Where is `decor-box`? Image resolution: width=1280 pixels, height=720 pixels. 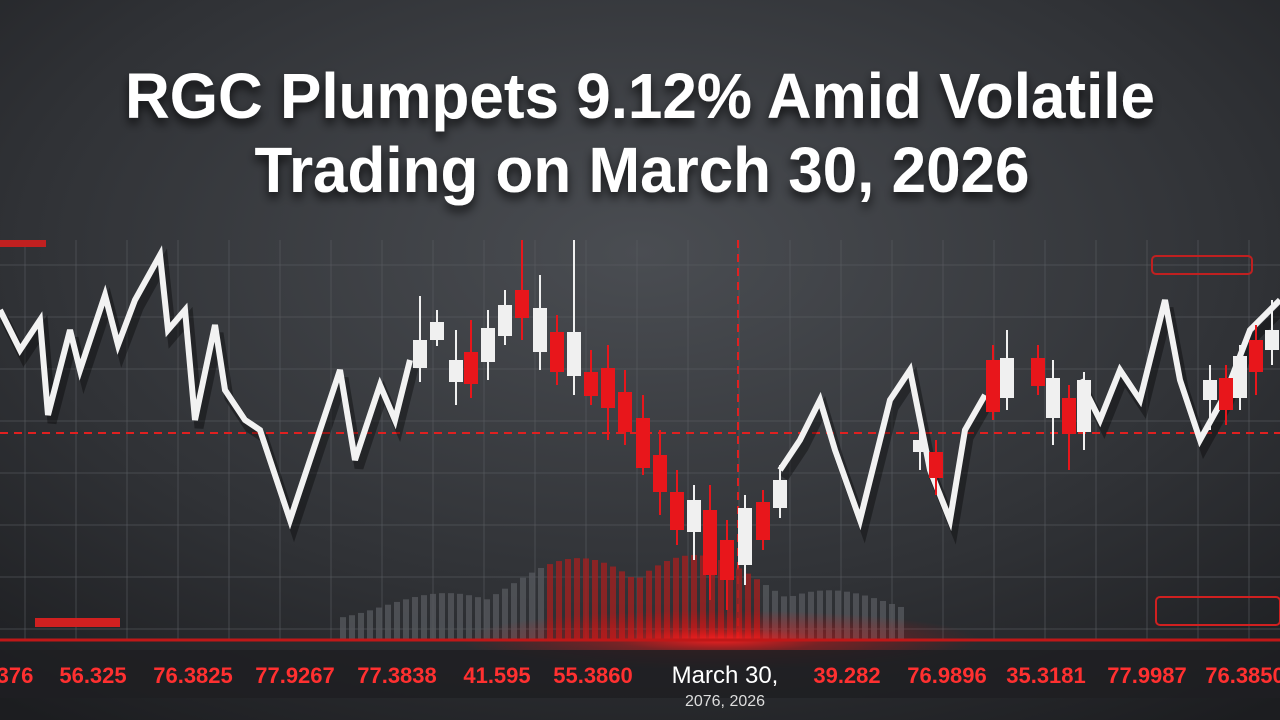
decor-box is located at coordinates (1202, 265).